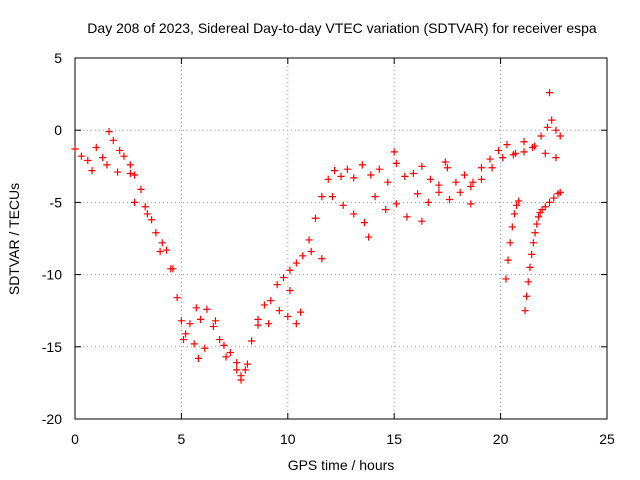 The width and height of the screenshot is (640, 480). I want to click on x-tick-label: 20, so click(501, 439).